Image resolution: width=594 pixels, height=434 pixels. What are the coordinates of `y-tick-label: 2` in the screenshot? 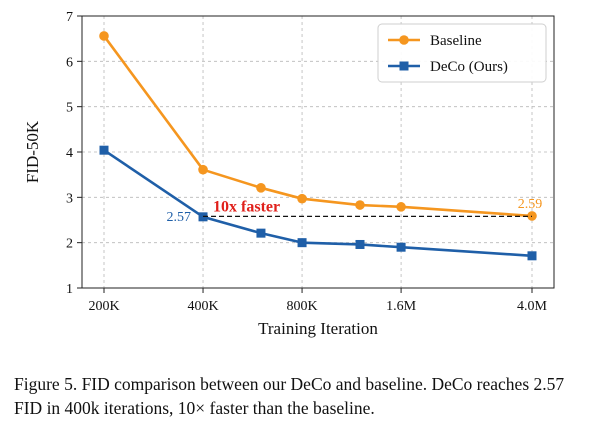 It's located at (69, 244).